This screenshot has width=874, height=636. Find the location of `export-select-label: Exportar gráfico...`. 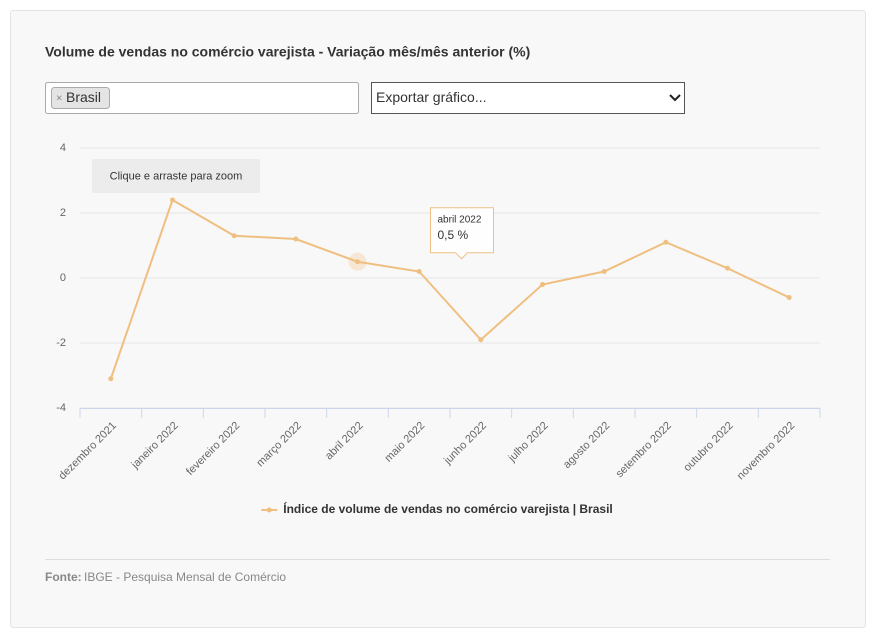

export-select-label: Exportar gráfico... is located at coordinates (431, 97).